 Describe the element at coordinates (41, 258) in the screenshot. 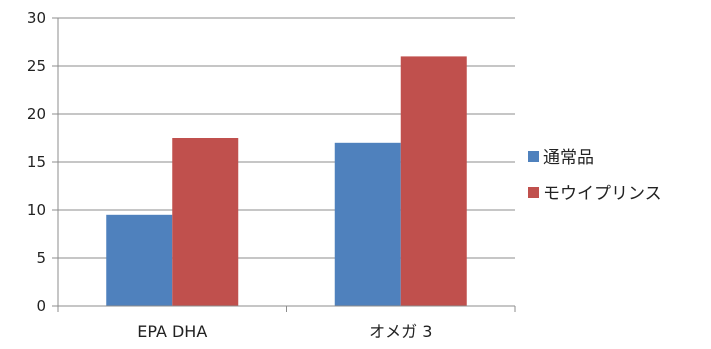

I see `y-tick-label: 5` at that location.